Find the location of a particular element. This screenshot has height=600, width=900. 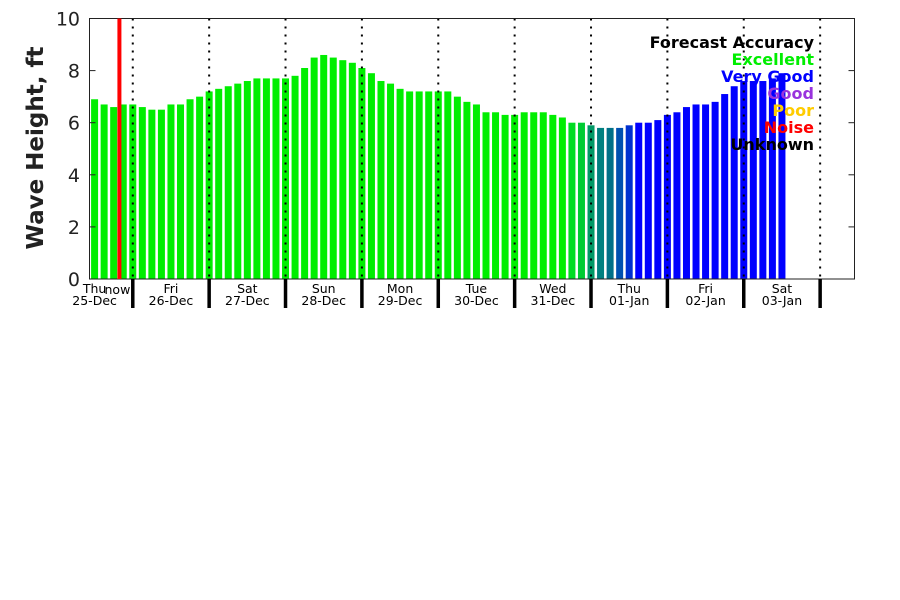

day-label: Mon is located at coordinates (400, 288).